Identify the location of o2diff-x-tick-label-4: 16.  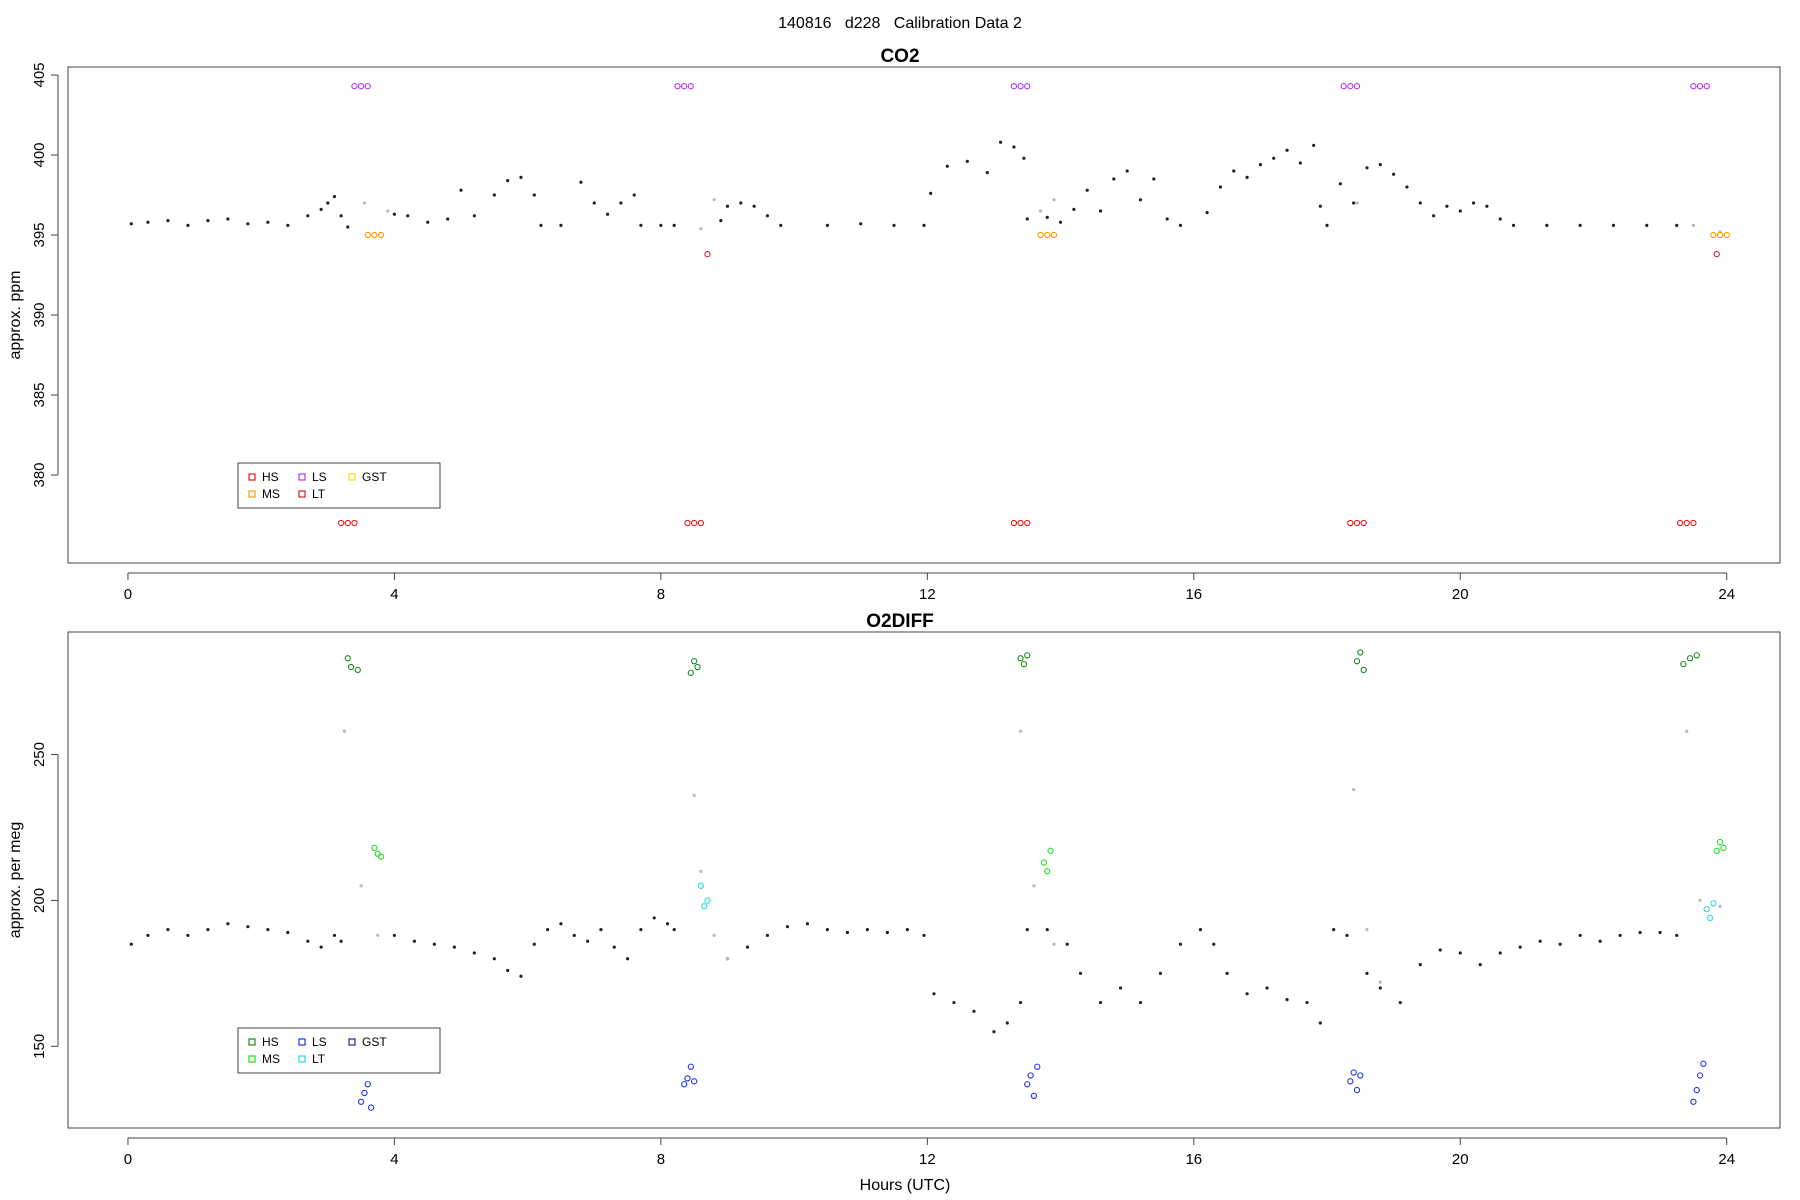
(1193, 1159).